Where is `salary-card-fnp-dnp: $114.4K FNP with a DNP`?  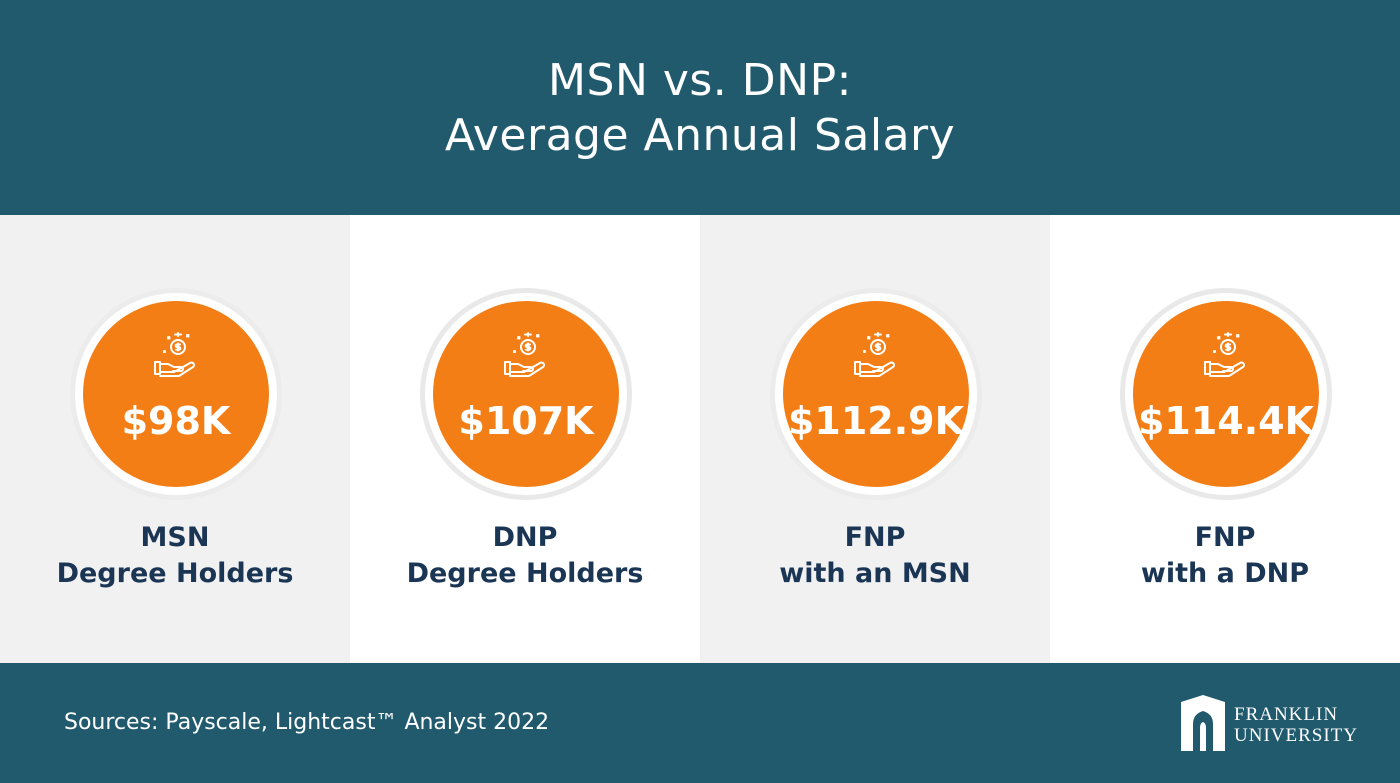 salary-card-fnp-dnp: $114.4K FNP with a DNP is located at coordinates (1225, 439).